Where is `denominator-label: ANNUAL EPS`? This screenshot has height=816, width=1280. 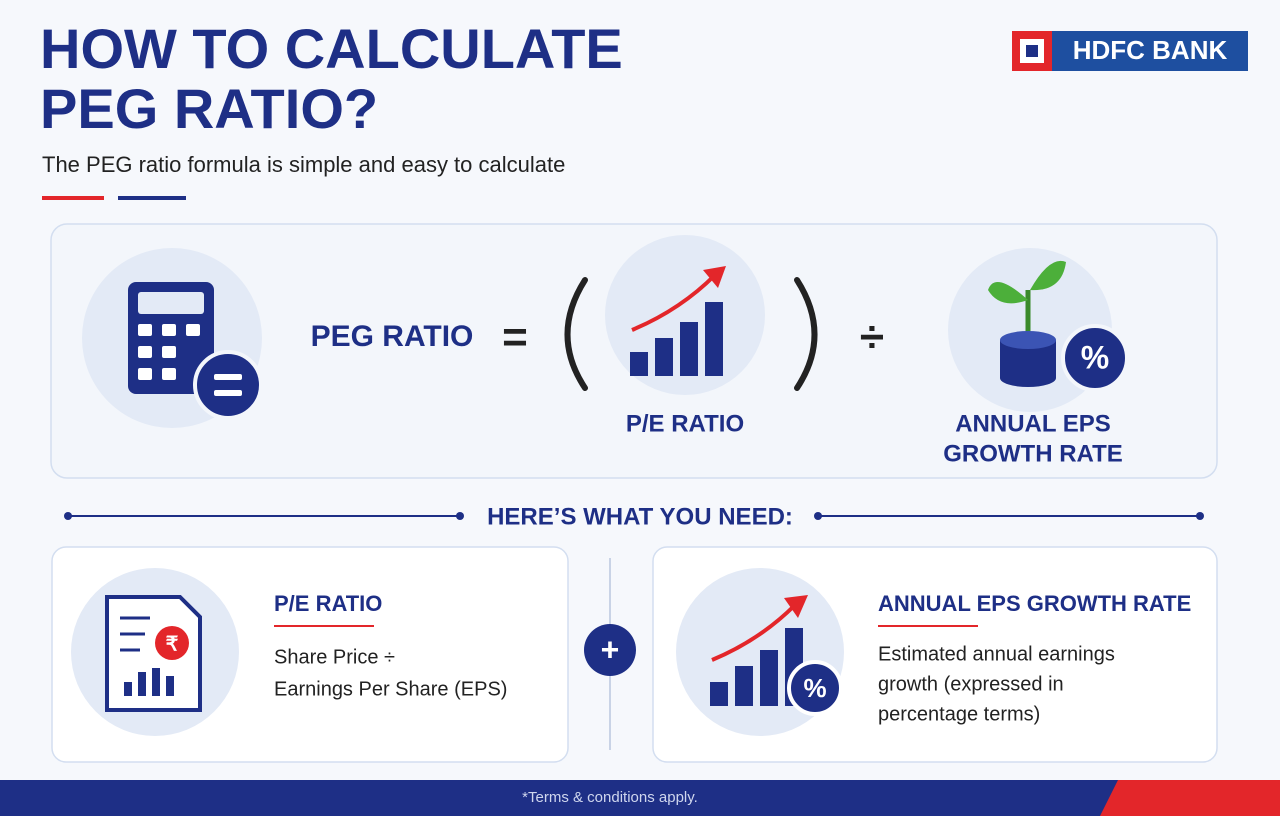
denominator-label: ANNUAL EPS is located at coordinates (1033, 423).